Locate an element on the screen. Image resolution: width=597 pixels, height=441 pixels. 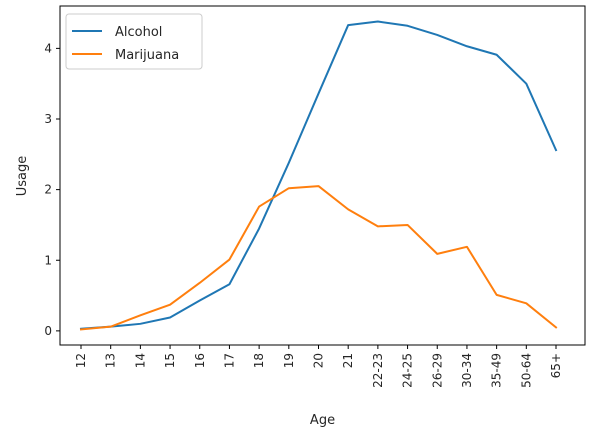
x-tick-label: 26-29 is located at coordinates (437, 370).